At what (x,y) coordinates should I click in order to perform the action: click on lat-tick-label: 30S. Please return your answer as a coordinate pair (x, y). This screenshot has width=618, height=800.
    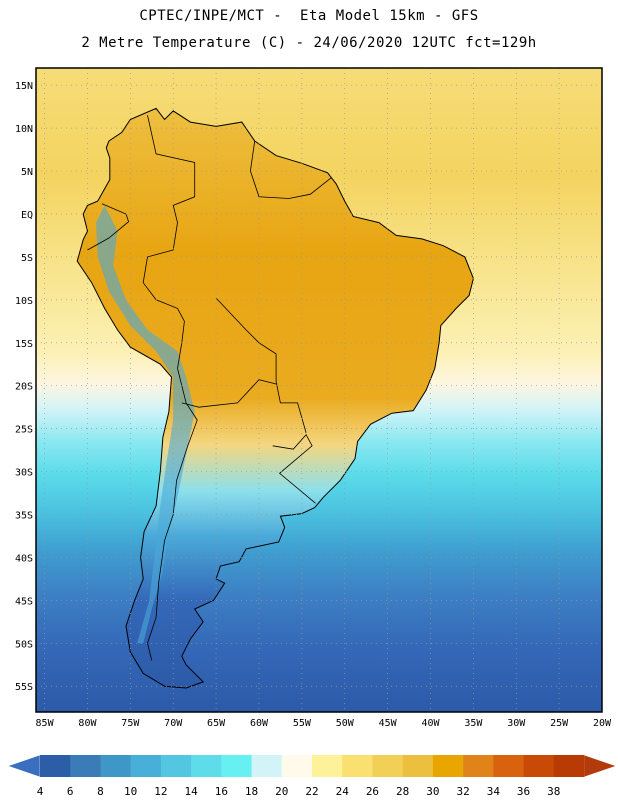
    Looking at the image, I should click on (24, 473).